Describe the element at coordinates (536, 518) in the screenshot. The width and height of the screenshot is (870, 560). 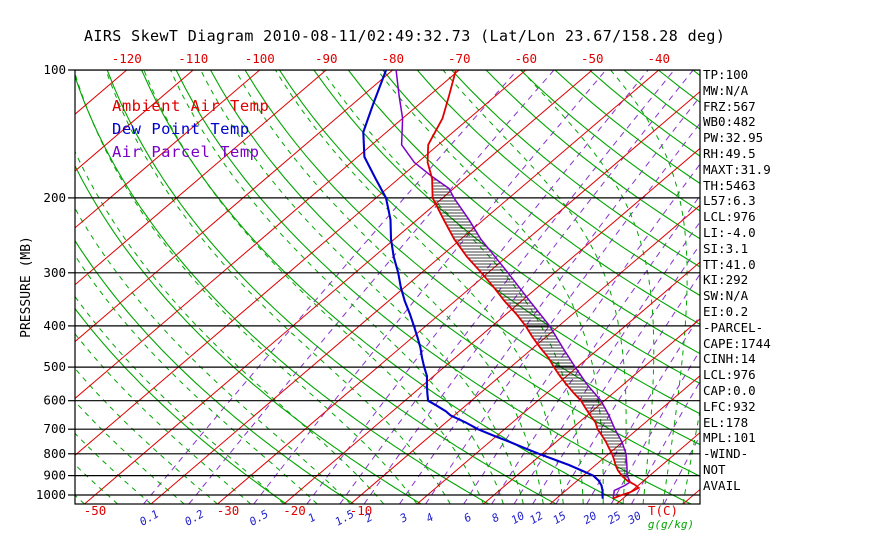
I see `mixing-ratio-label: 12` at that location.